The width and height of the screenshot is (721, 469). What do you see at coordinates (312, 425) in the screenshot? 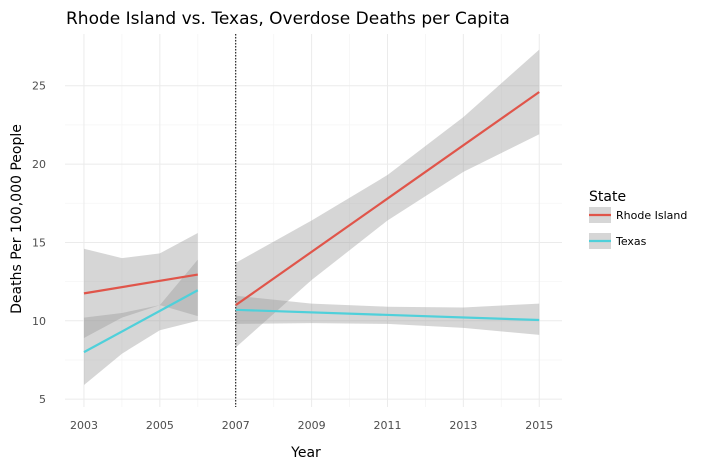
I see `x-tick-label: 2009` at bounding box center [312, 425].